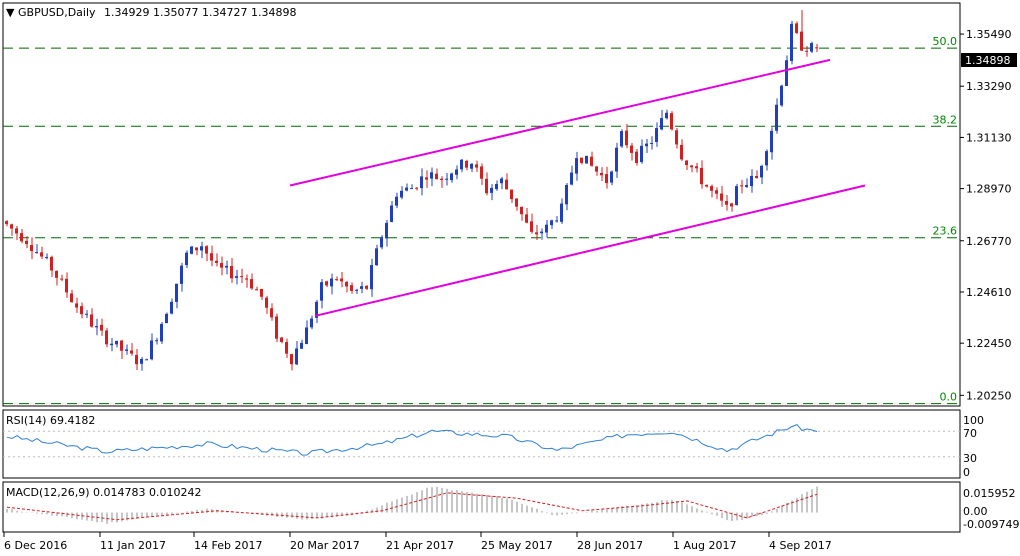  What do you see at coordinates (10, 12) in the screenshot?
I see `menu-triangle-icon: ▼` at bounding box center [10, 12].